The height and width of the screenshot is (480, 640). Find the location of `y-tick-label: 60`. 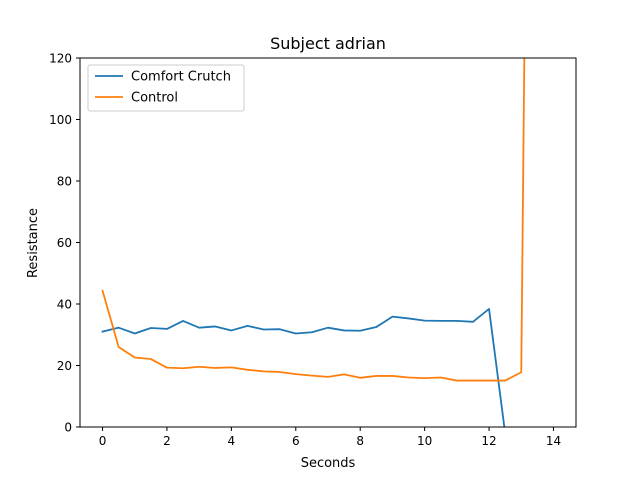

y-tick-label: 60 is located at coordinates (64, 243).